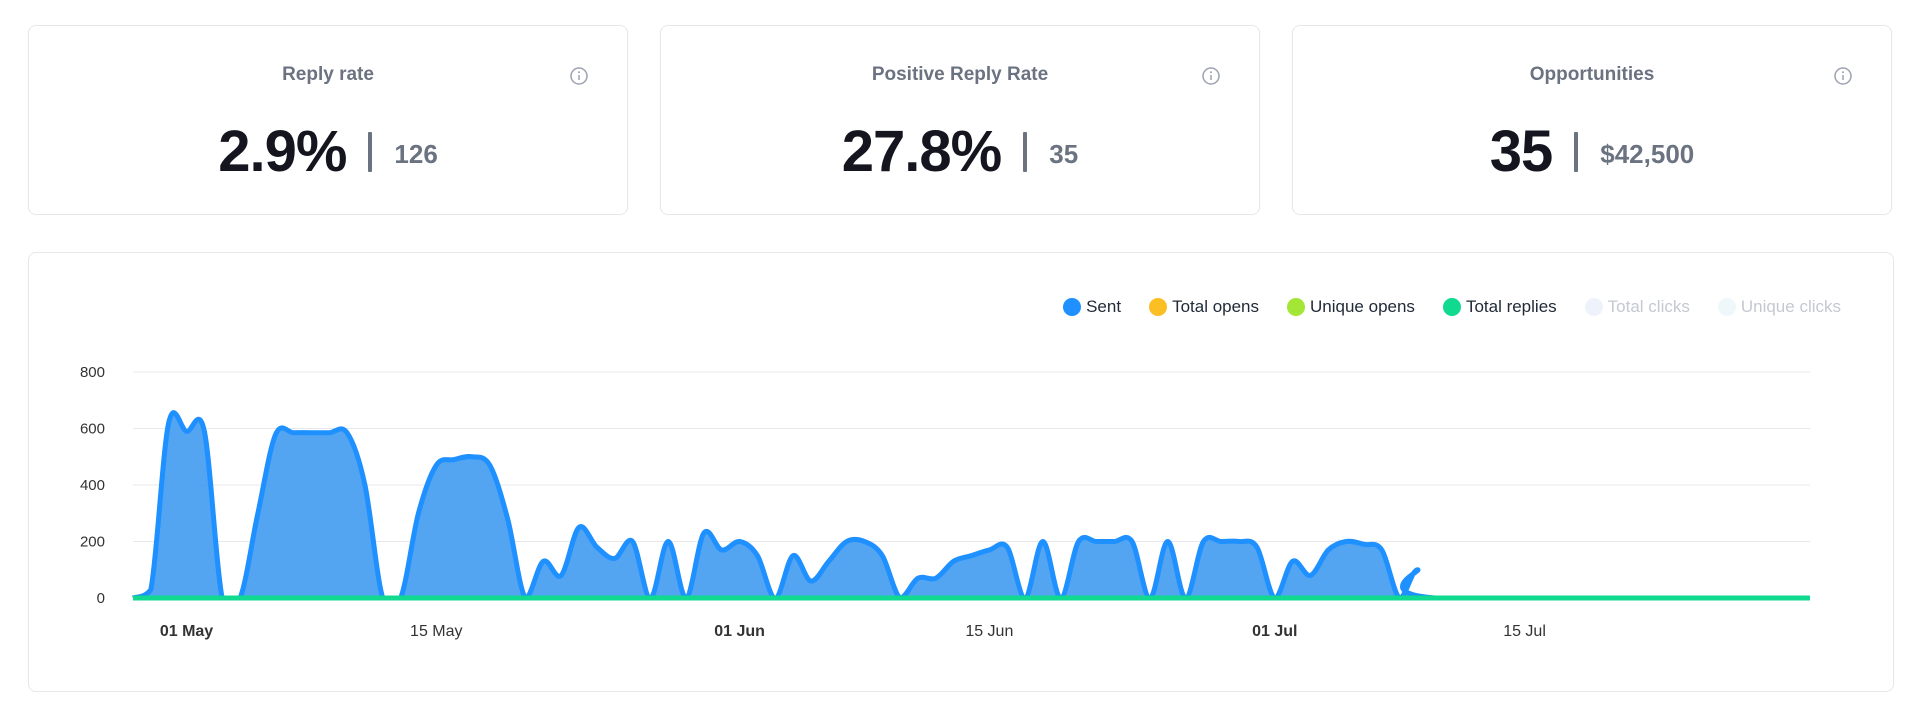 The height and width of the screenshot is (708, 1920). What do you see at coordinates (1524, 631) in the screenshot?
I see `x-tick-label: 15 Jul` at bounding box center [1524, 631].